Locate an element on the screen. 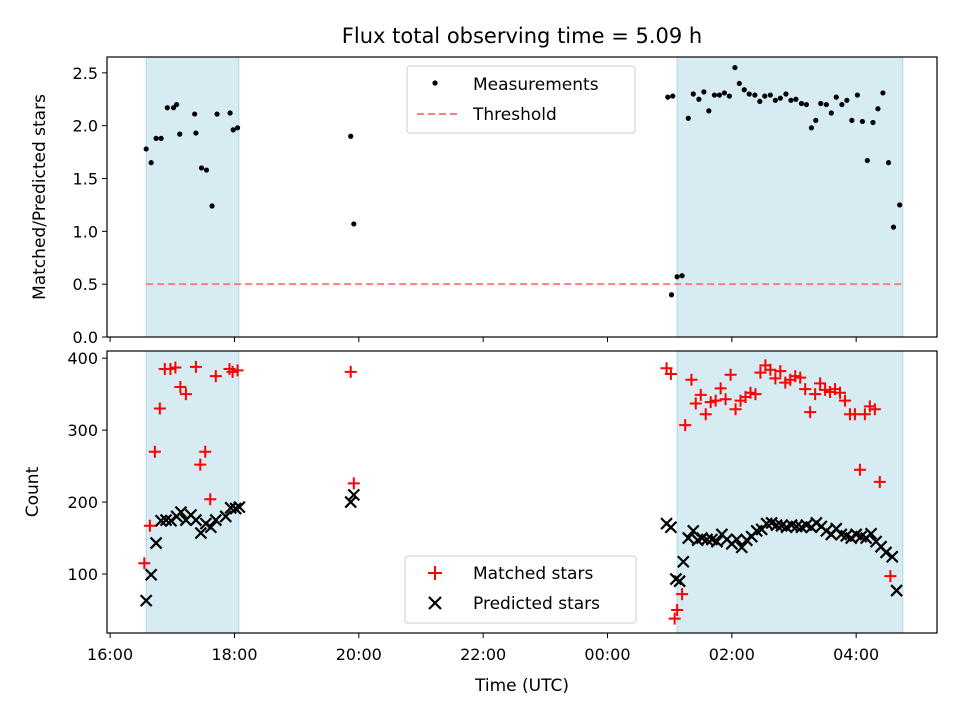 The width and height of the screenshot is (960, 720). chart-title: Flux total observing time = 5.09 h is located at coordinates (522, 36).